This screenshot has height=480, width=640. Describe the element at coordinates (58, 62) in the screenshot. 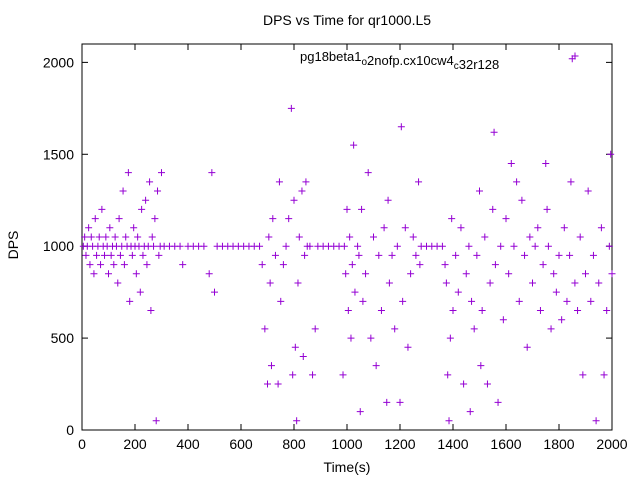

I see `y-tick-label: 2000` at that location.